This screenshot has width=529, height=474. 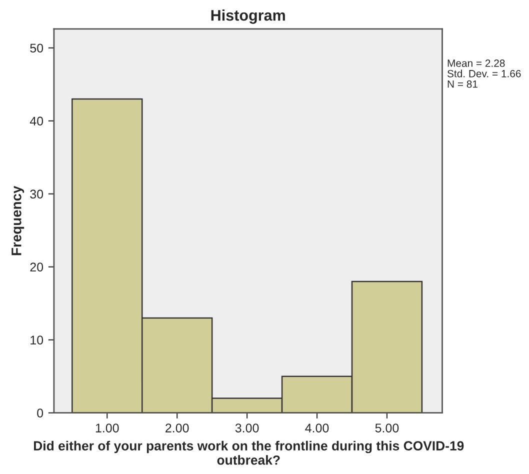 What do you see at coordinates (484, 74) in the screenshot?
I see `text: Std. Dev. = 1.66` at bounding box center [484, 74].